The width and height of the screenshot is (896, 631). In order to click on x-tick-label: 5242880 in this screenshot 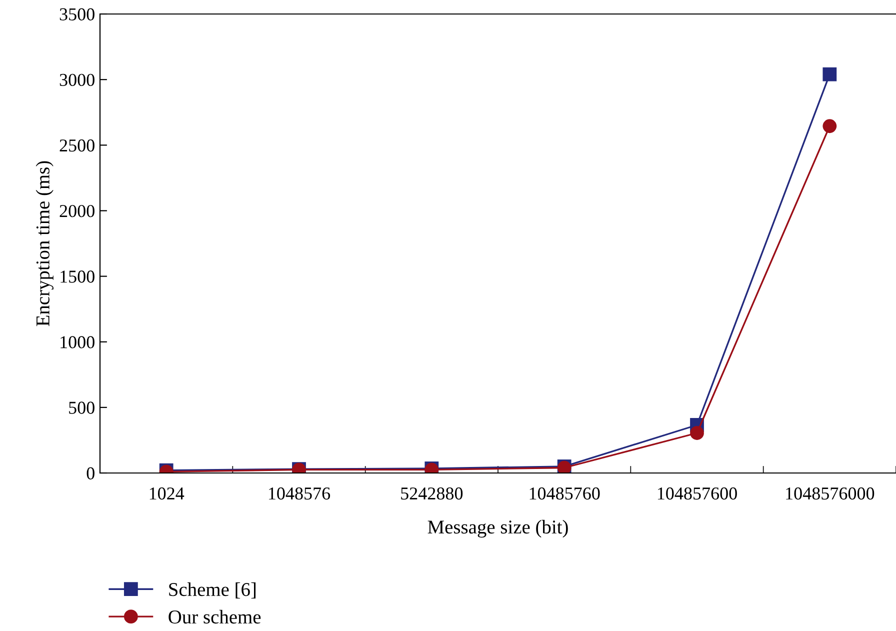, I will do `click(432, 493)`.